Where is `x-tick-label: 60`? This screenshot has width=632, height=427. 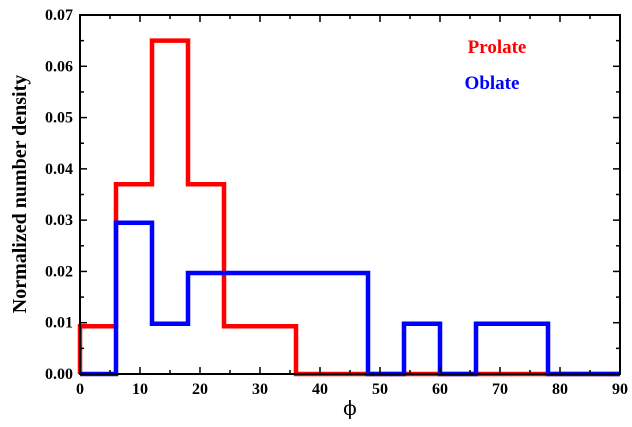
x-tick-label: 60 is located at coordinates (440, 389).